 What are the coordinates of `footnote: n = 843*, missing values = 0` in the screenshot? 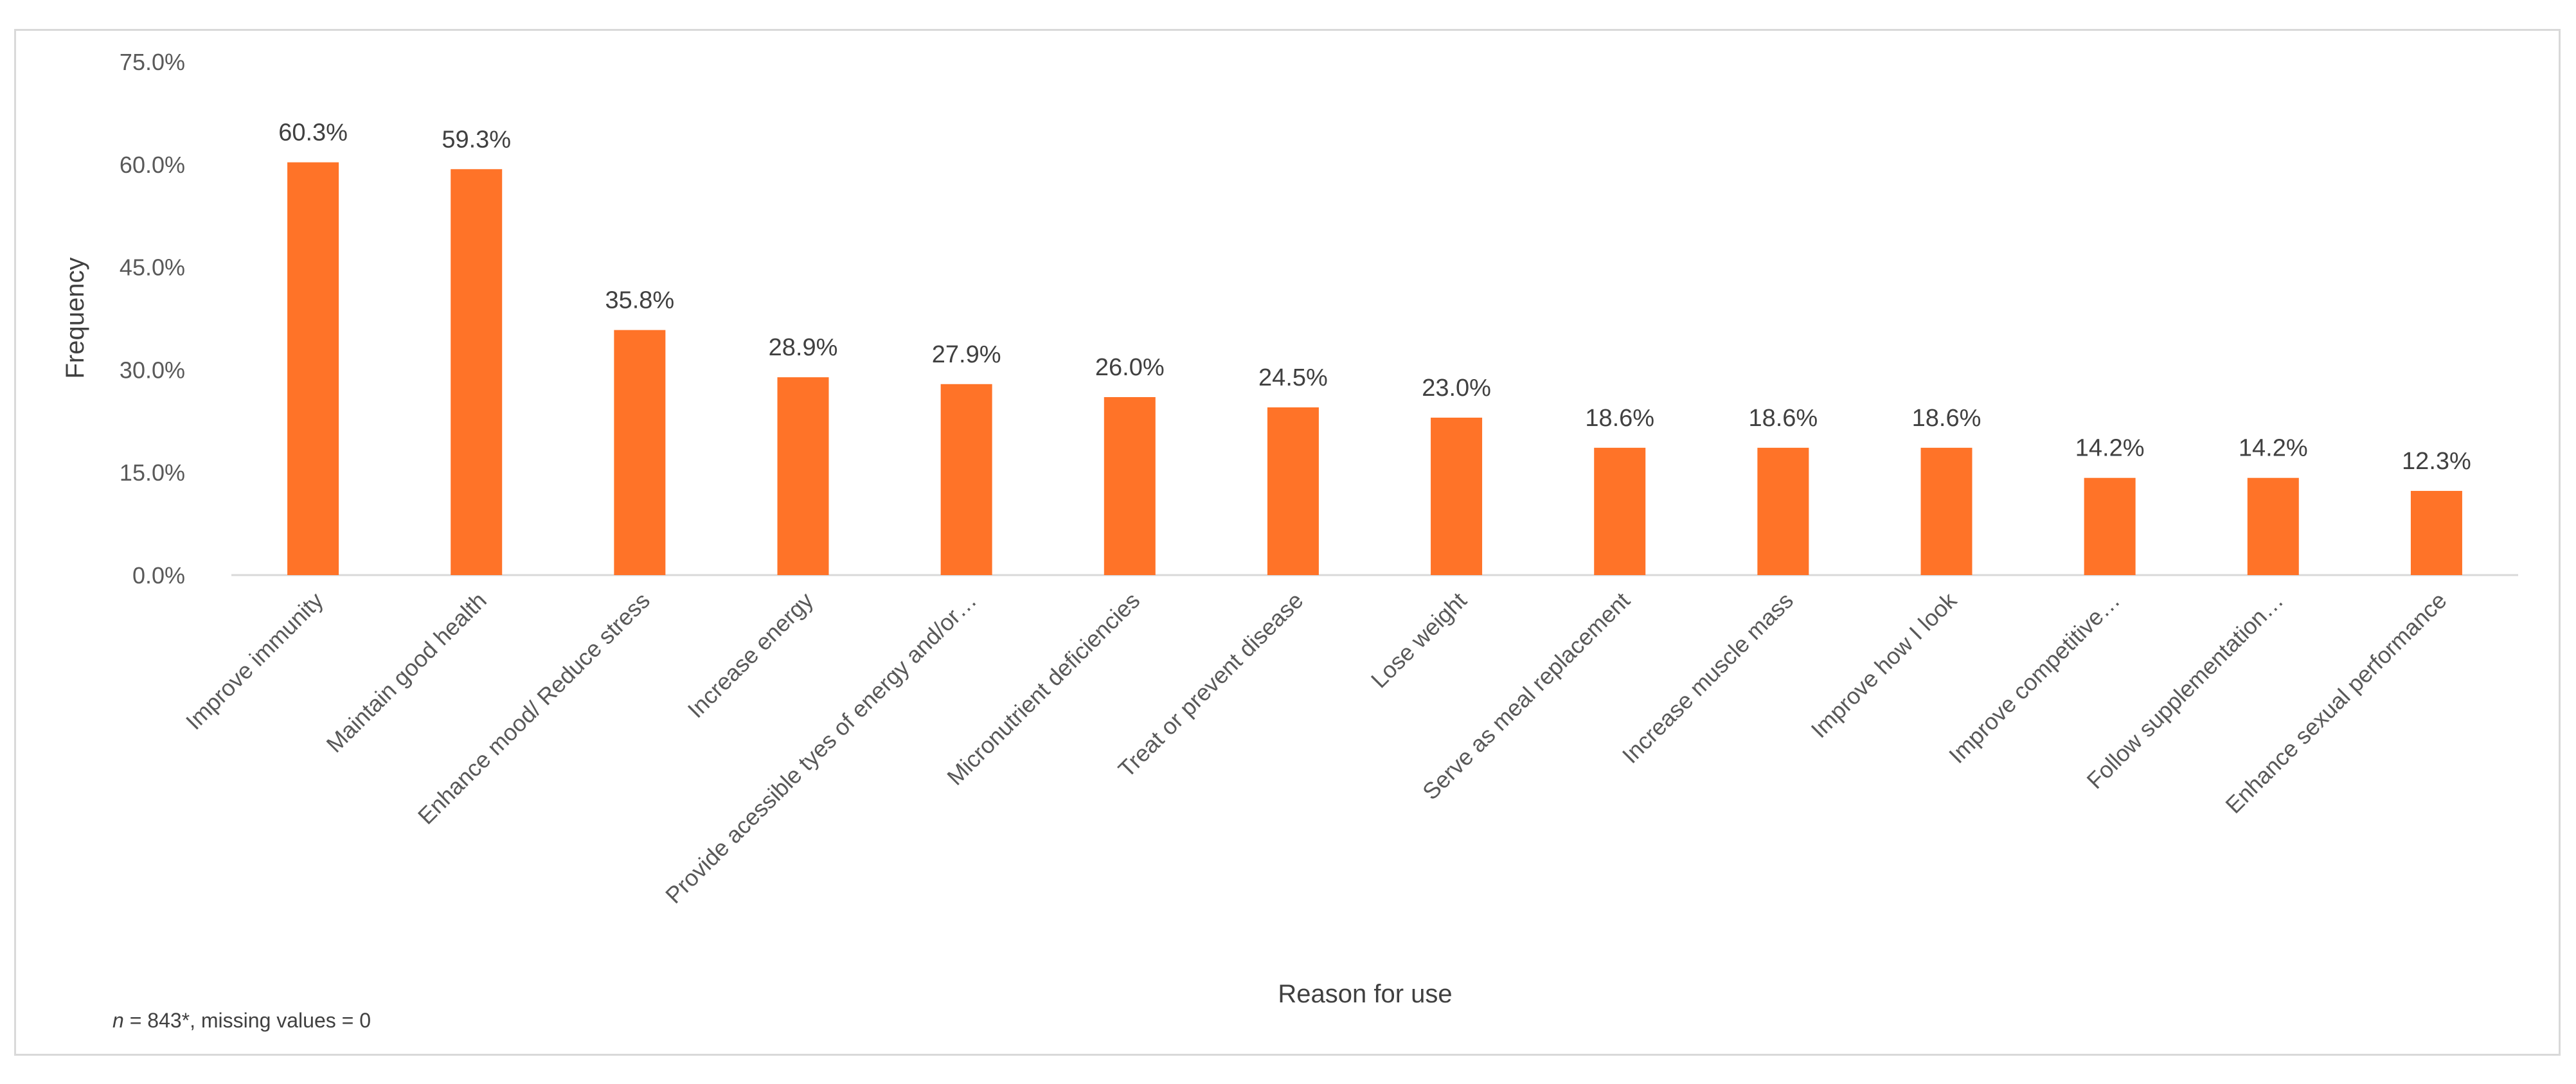 It's located at (241, 1021).